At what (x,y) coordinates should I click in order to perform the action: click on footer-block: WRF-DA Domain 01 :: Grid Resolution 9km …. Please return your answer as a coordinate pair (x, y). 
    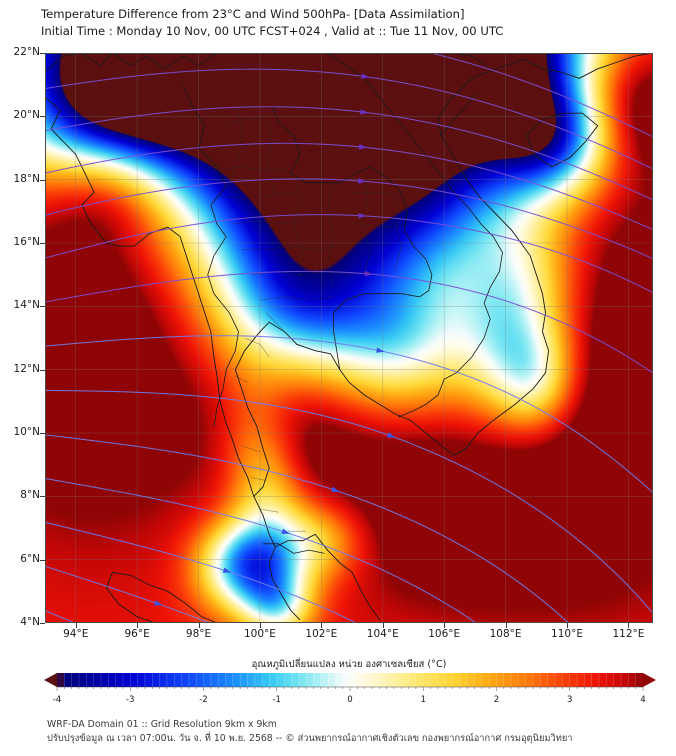
    Looking at the image, I should click on (357, 732).